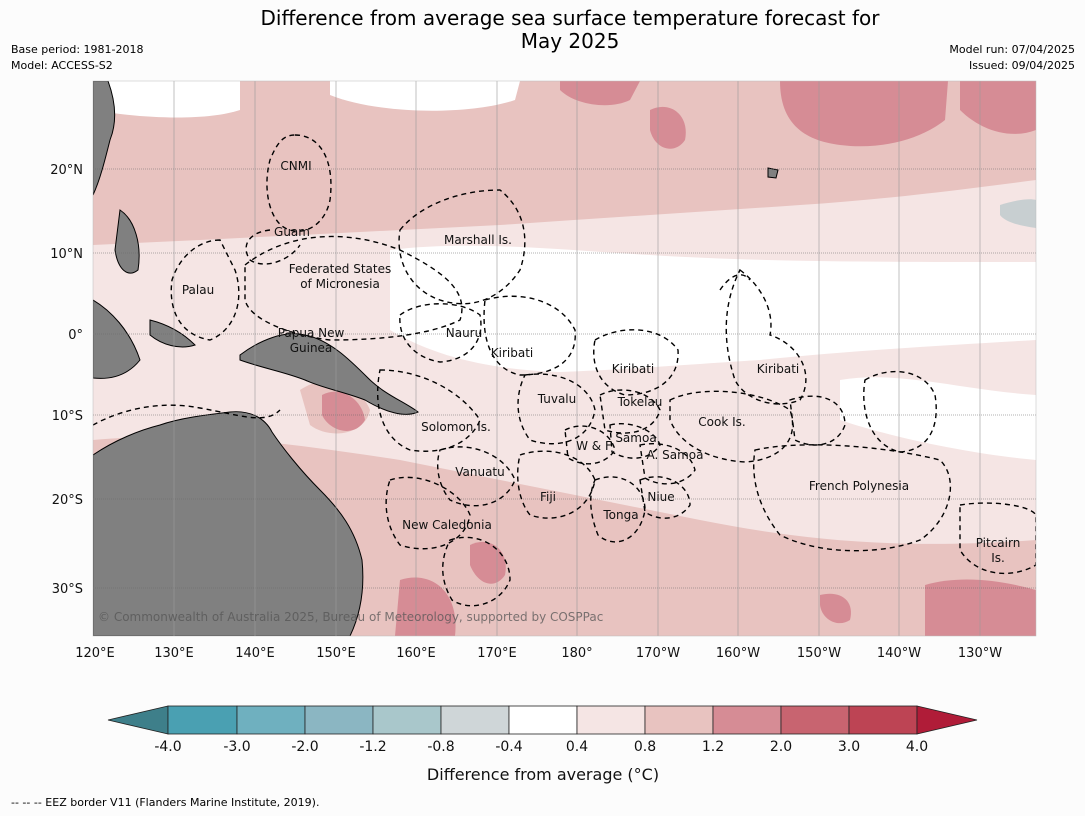  I want to click on colorbar-tick: 0.4, so click(577, 747).